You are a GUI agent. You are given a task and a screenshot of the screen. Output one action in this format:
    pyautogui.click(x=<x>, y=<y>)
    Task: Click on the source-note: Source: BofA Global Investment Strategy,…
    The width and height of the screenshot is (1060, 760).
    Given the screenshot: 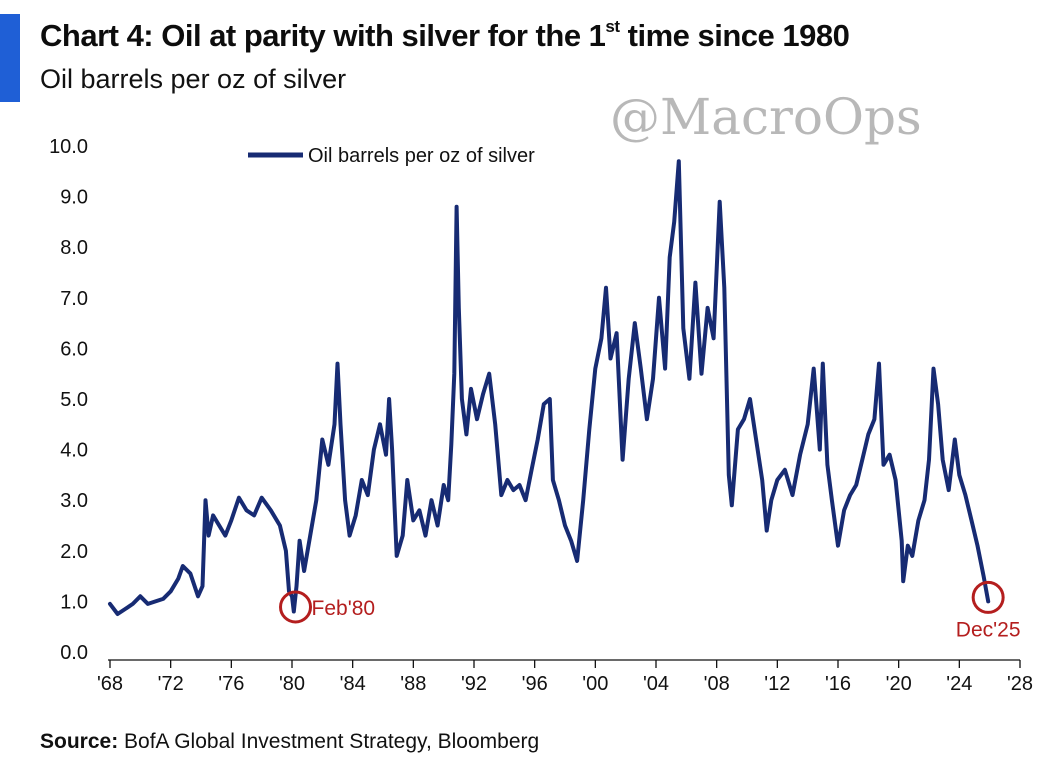 What is the action you would take?
    pyautogui.click(x=290, y=741)
    